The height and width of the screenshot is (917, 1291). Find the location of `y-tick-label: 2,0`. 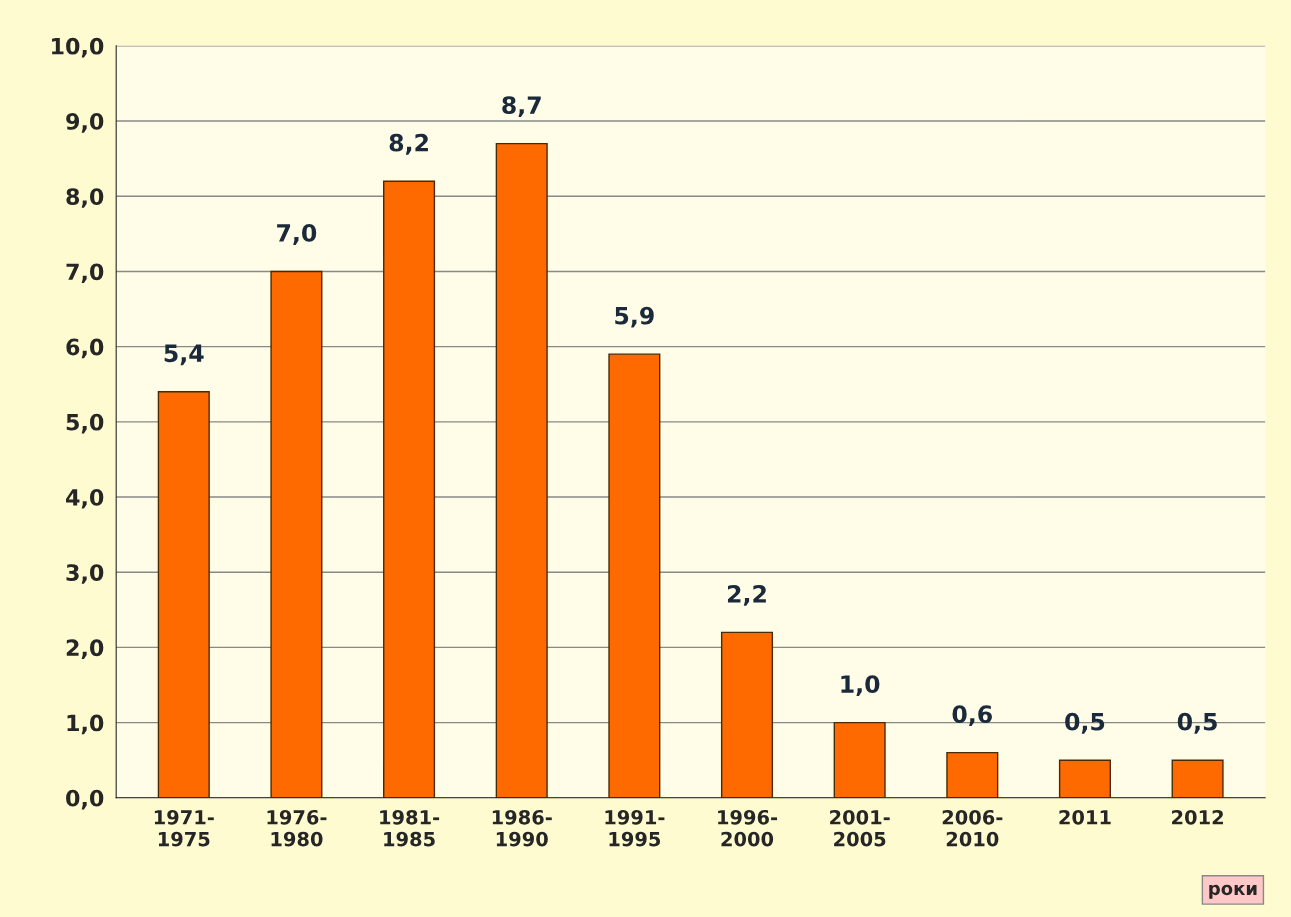

y-tick-label: 2,0 is located at coordinates (85, 649).